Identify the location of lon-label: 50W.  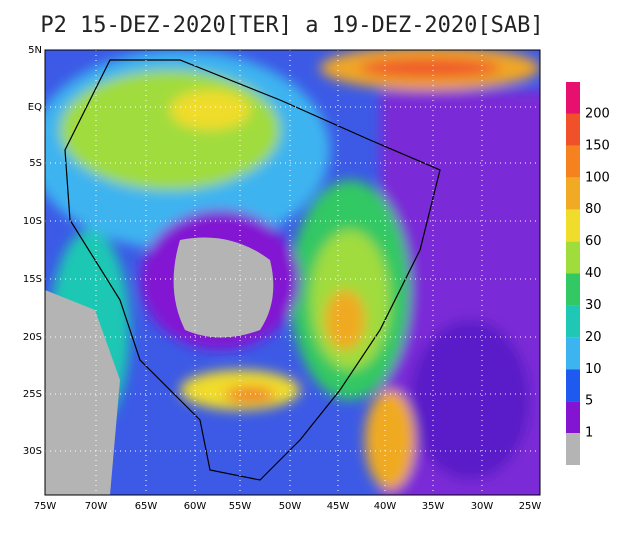
(290, 506).